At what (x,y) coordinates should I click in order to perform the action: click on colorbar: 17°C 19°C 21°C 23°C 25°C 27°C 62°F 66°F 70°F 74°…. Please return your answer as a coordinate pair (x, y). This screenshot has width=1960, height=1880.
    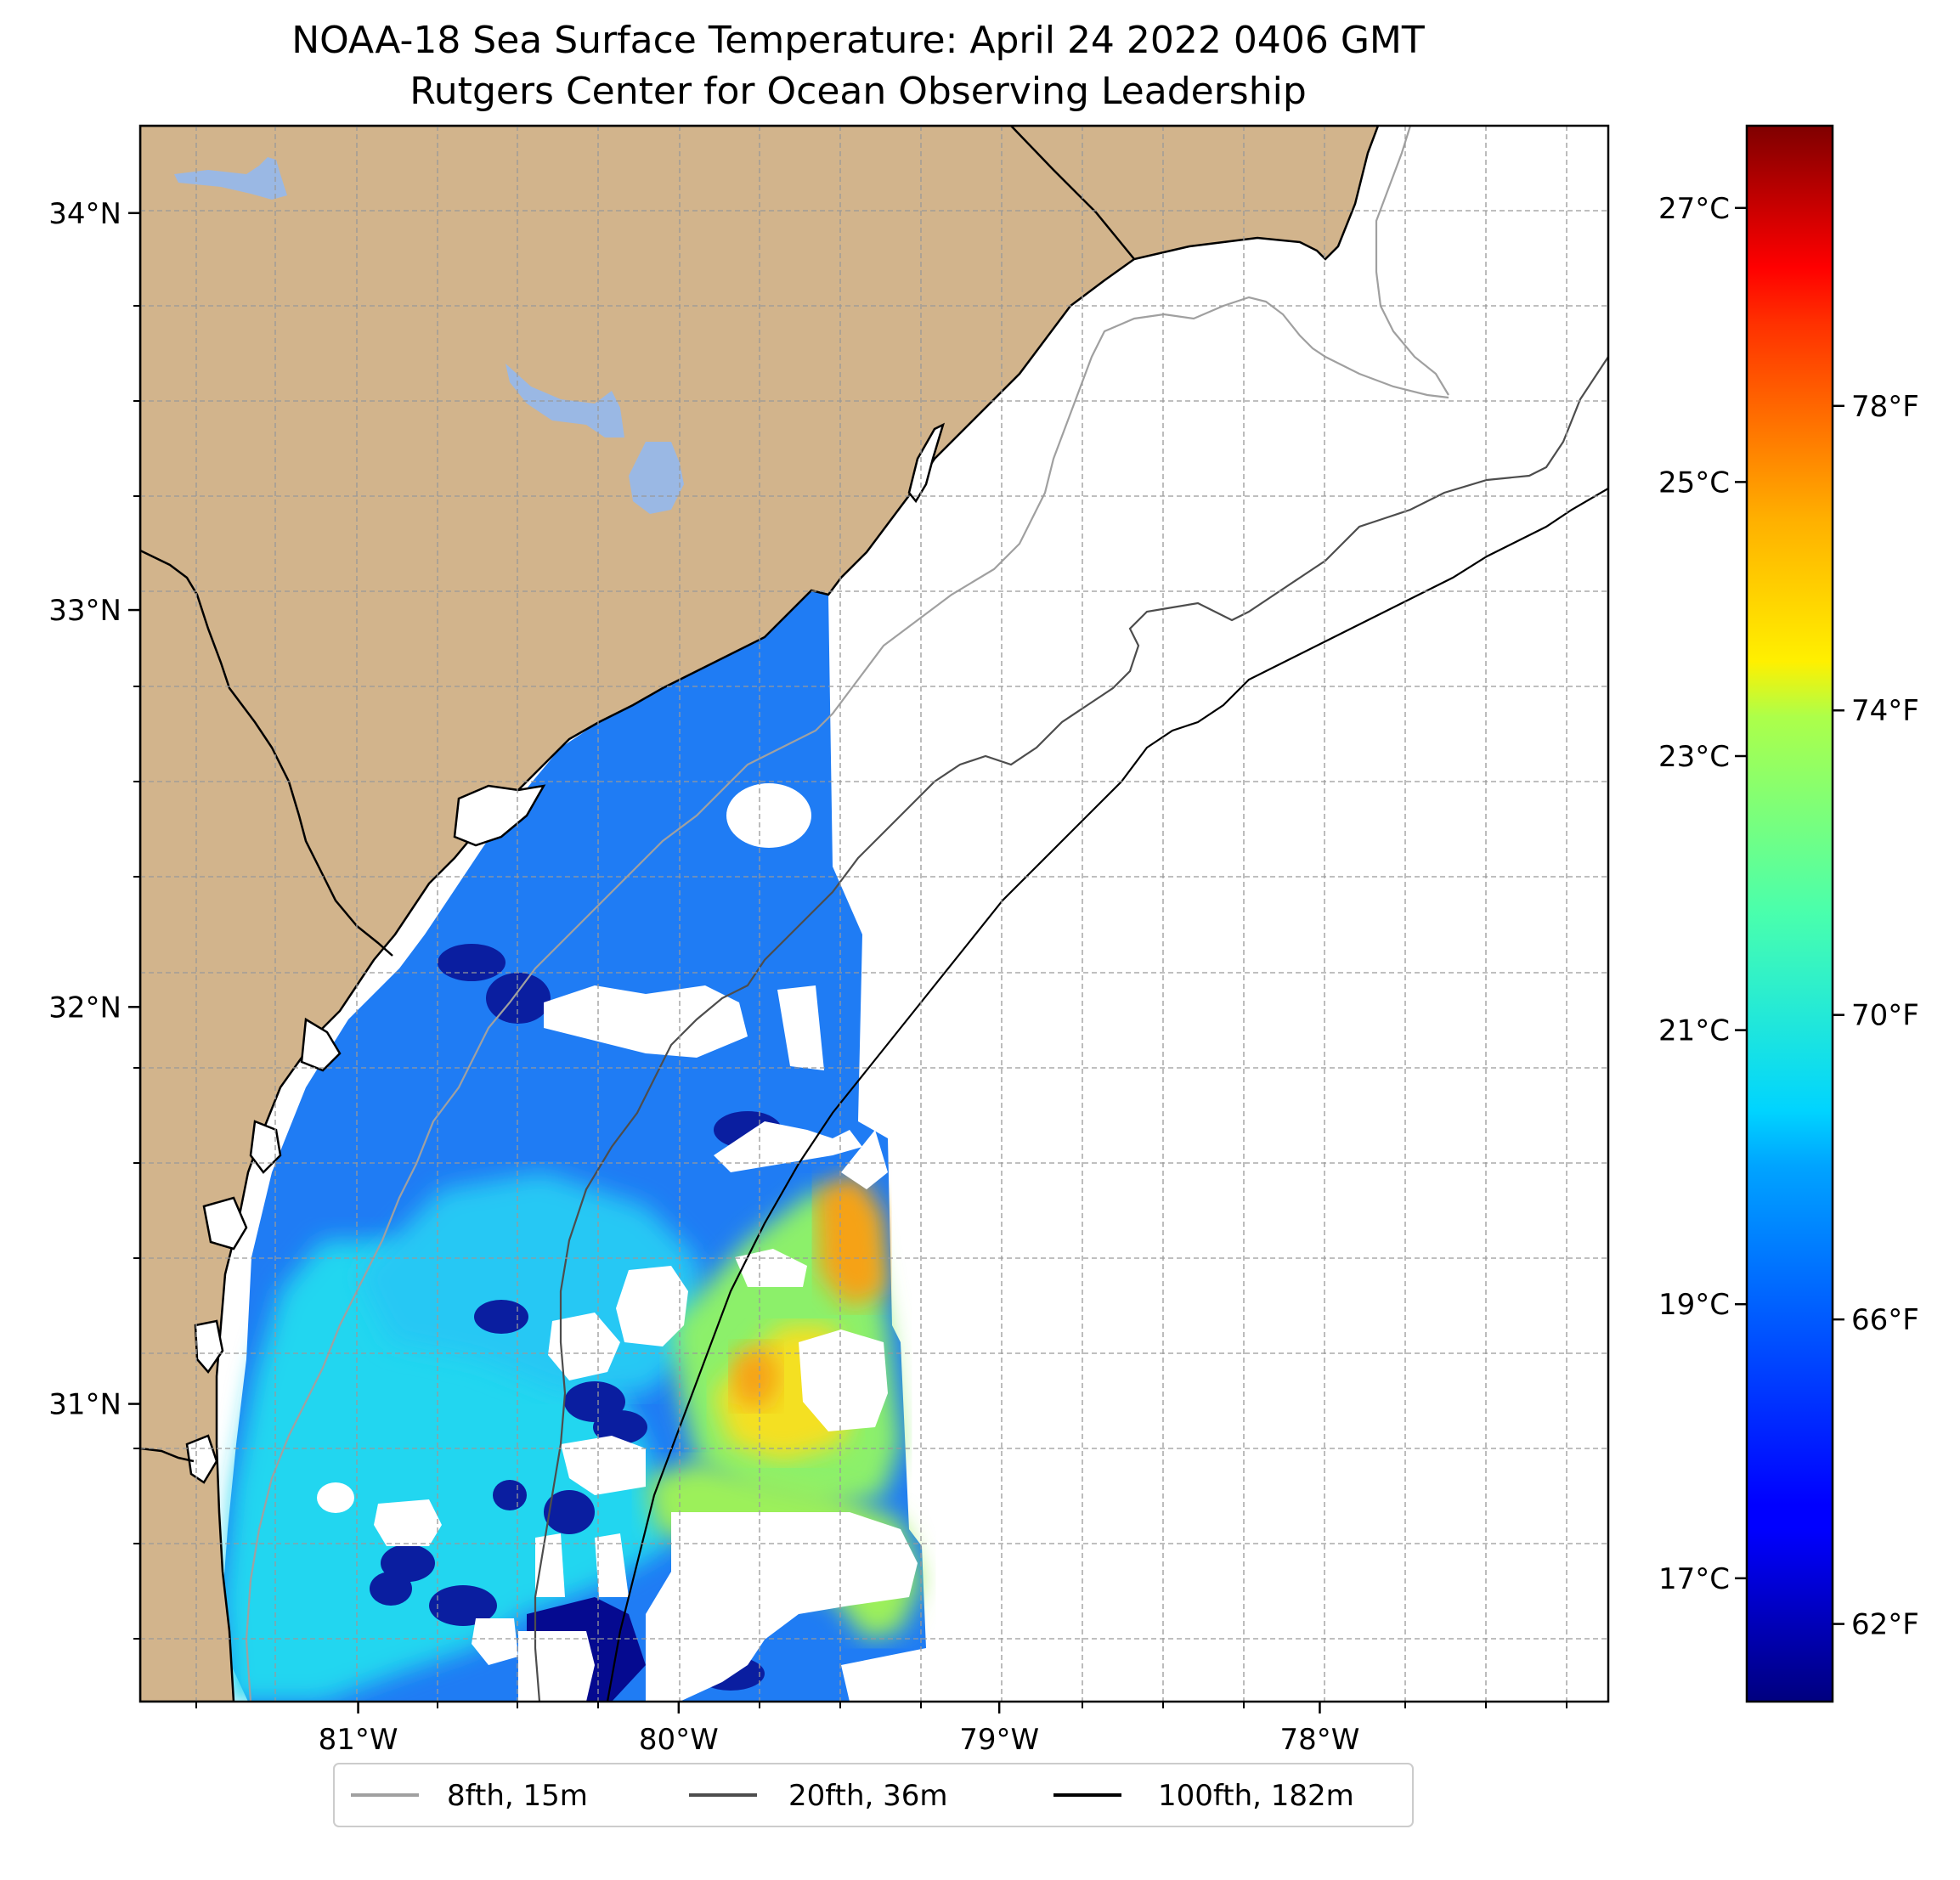
    Looking at the image, I should click on (1789, 913).